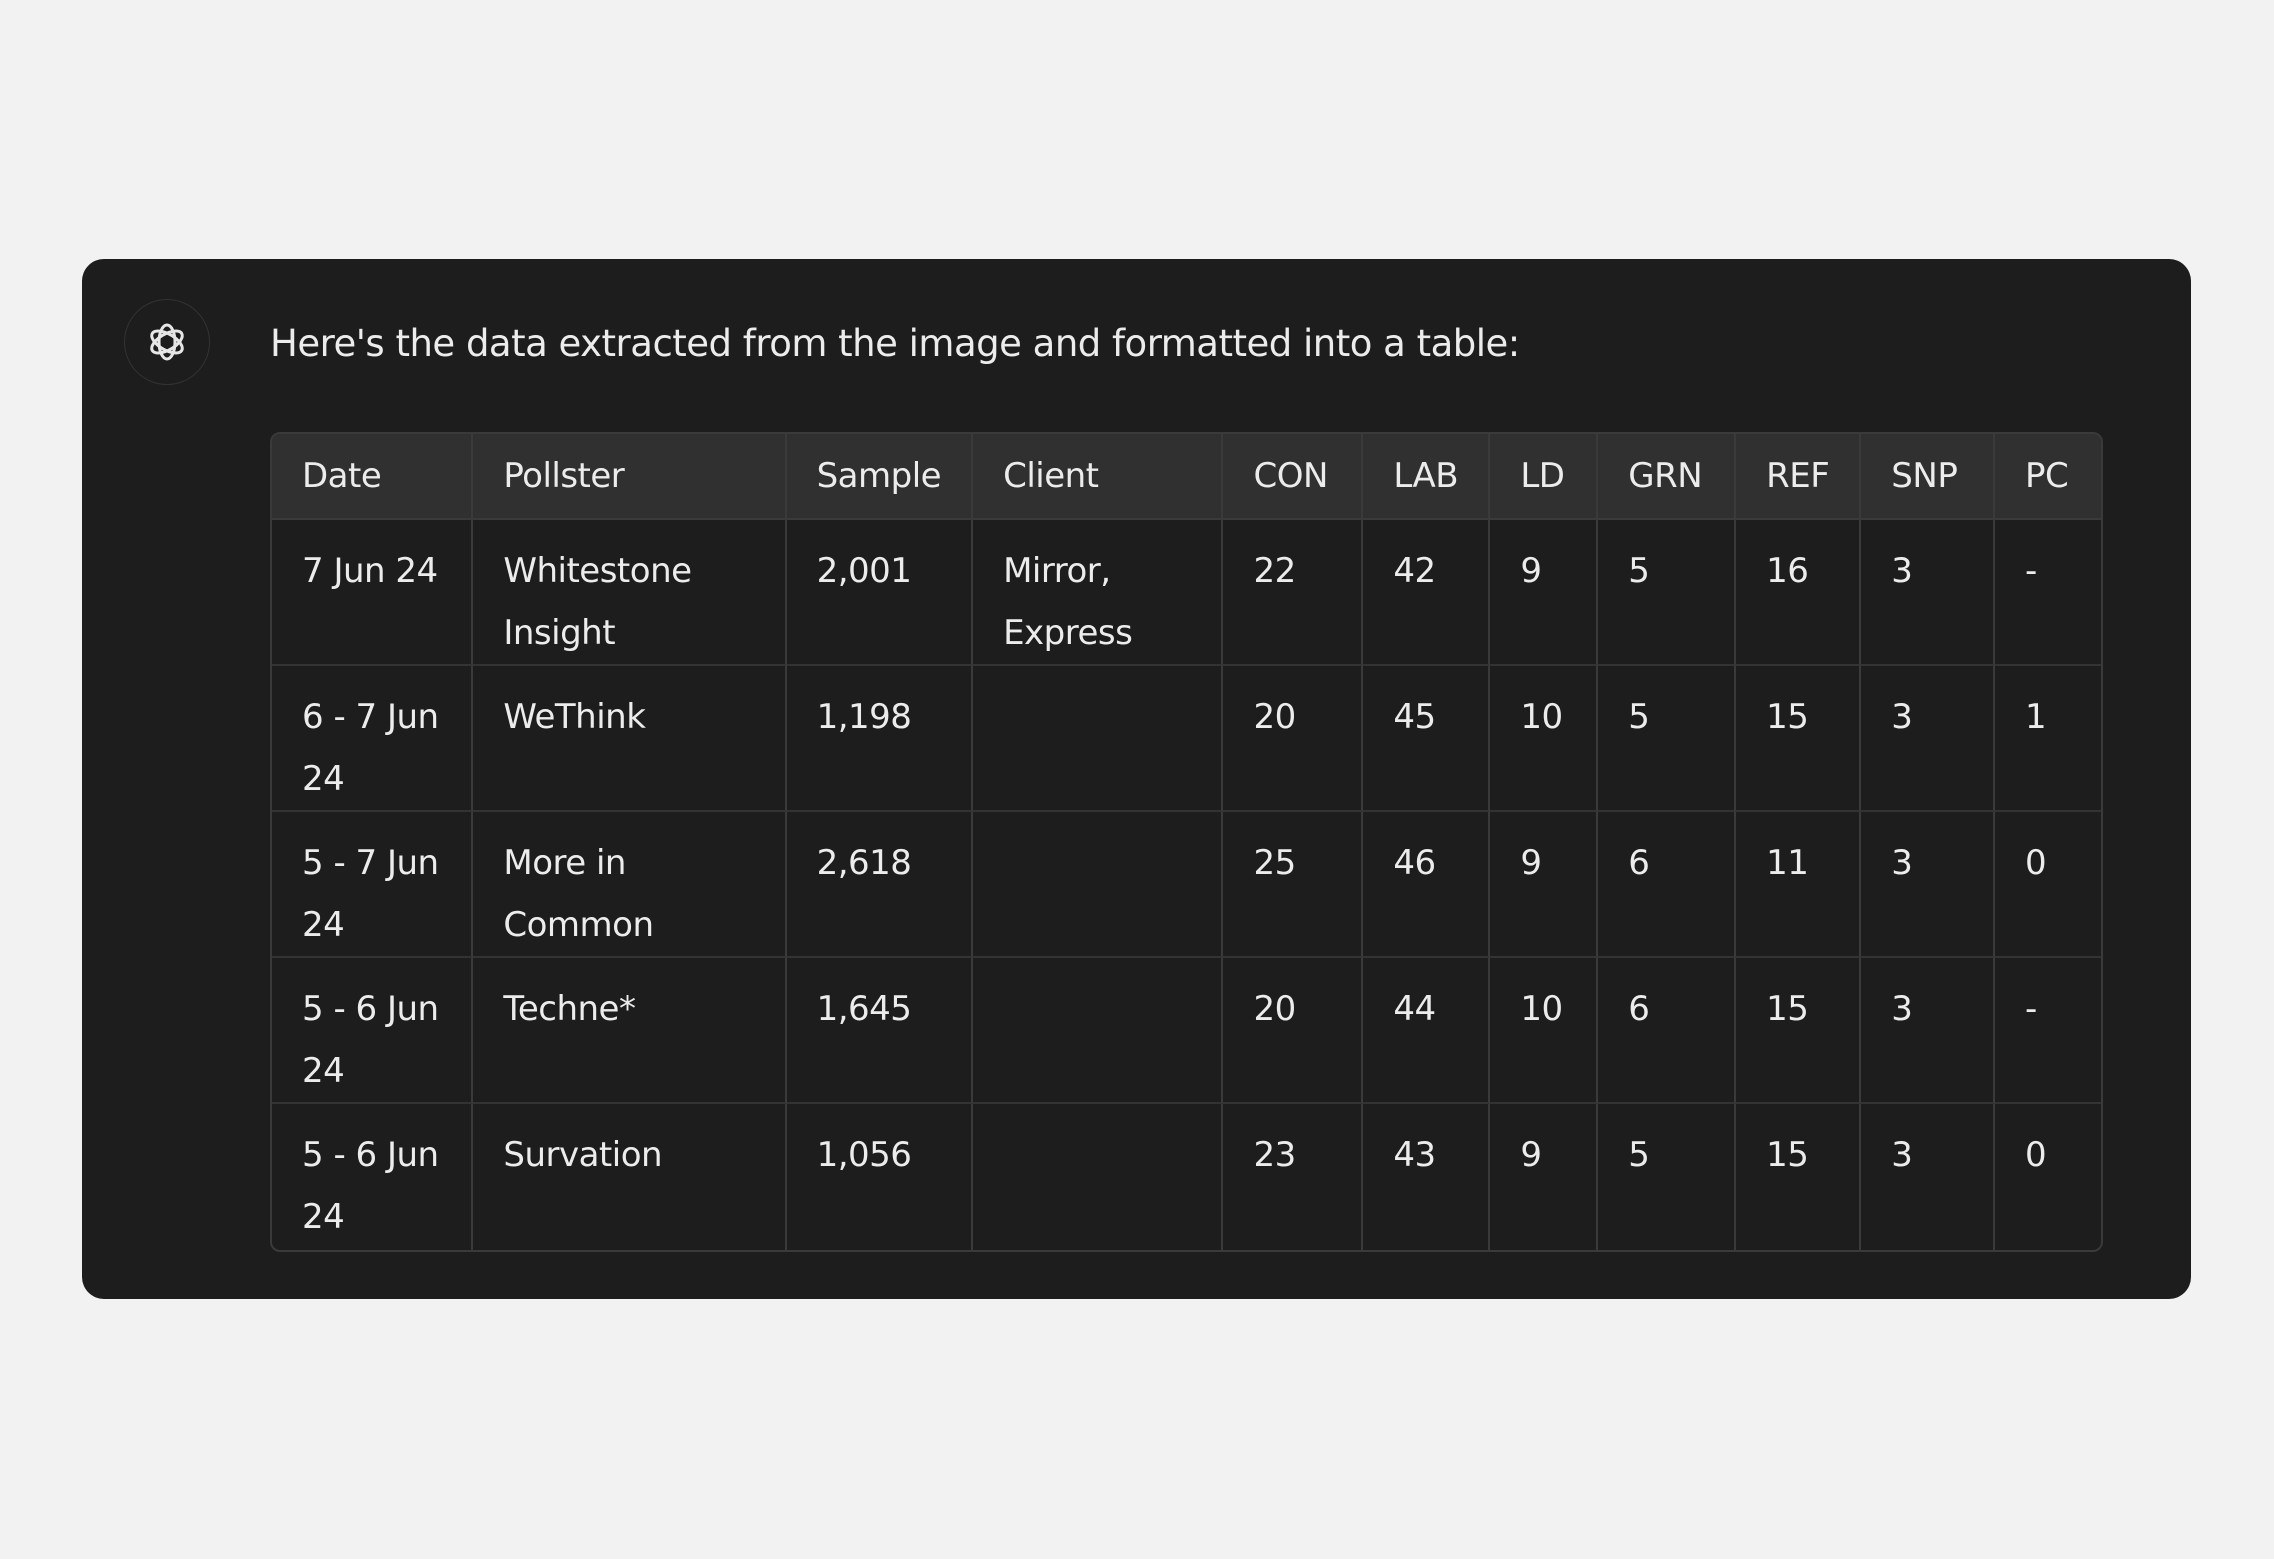  Describe the element at coordinates (1928, 477) in the screenshot. I see `column-header-snp: SNP` at that location.